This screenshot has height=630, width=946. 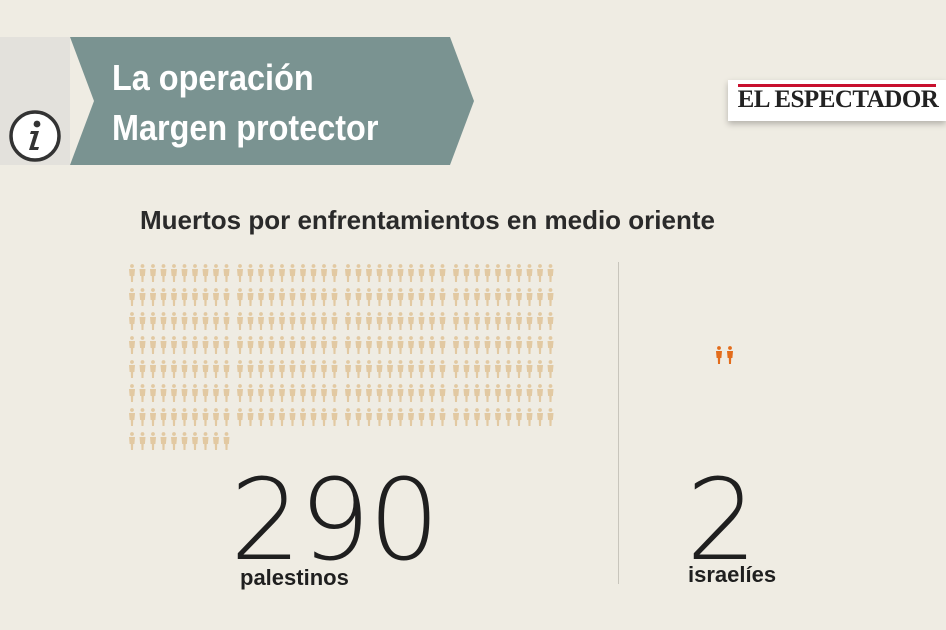 I want to click on israeli-label: israelíes, so click(x=732, y=574).